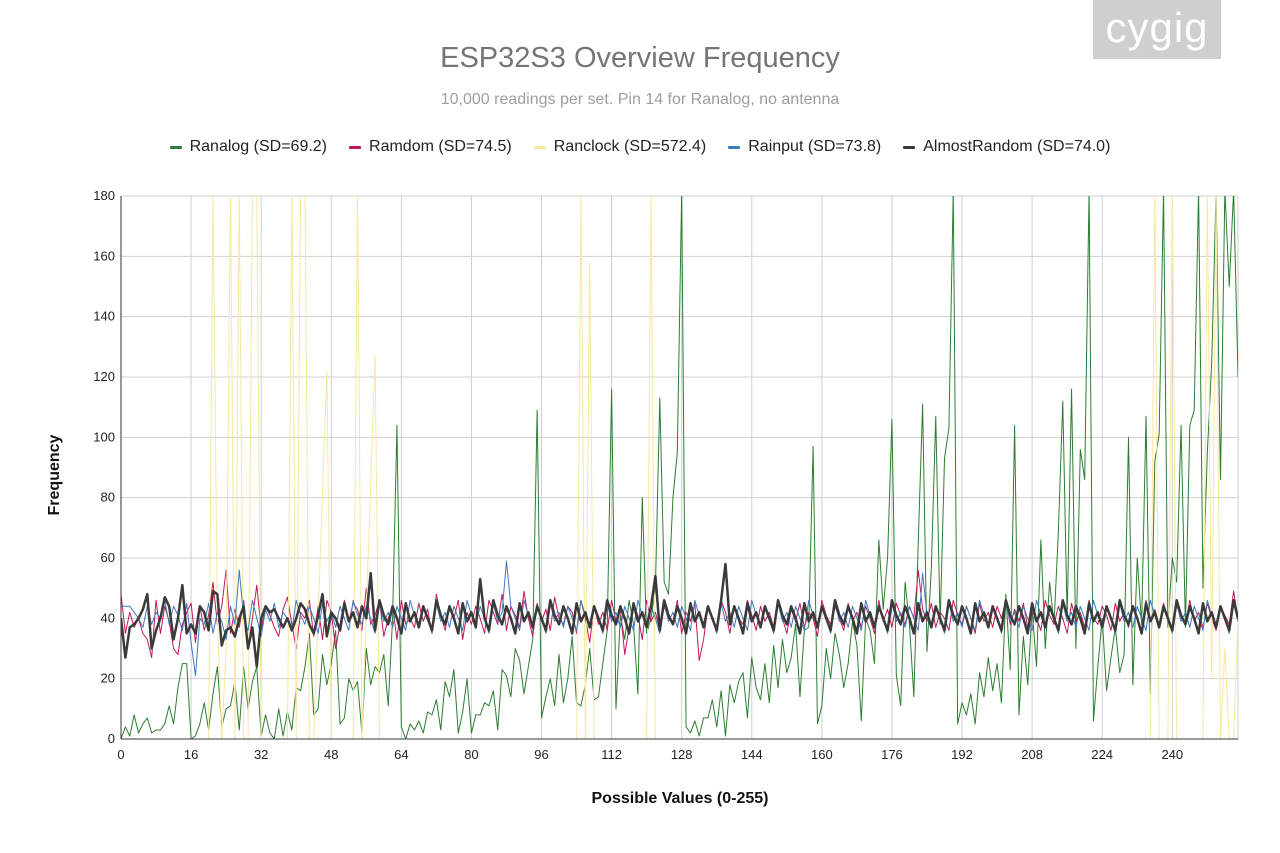 This screenshot has height=853, width=1280. I want to click on x-tick-label: 208, so click(1032, 754).